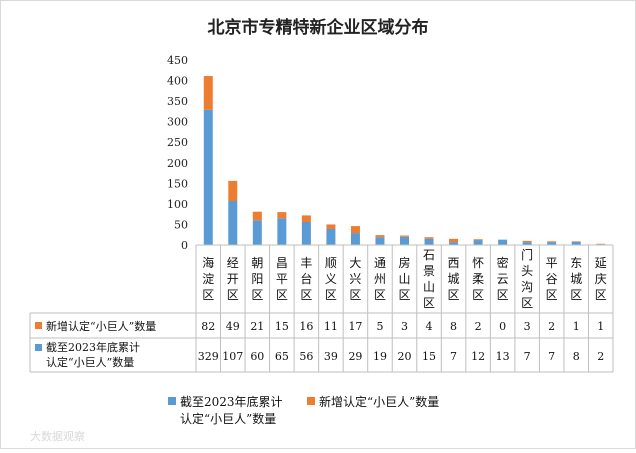 The height and width of the screenshot is (453, 636). I want to click on y-tick-label: 50, so click(181, 224).